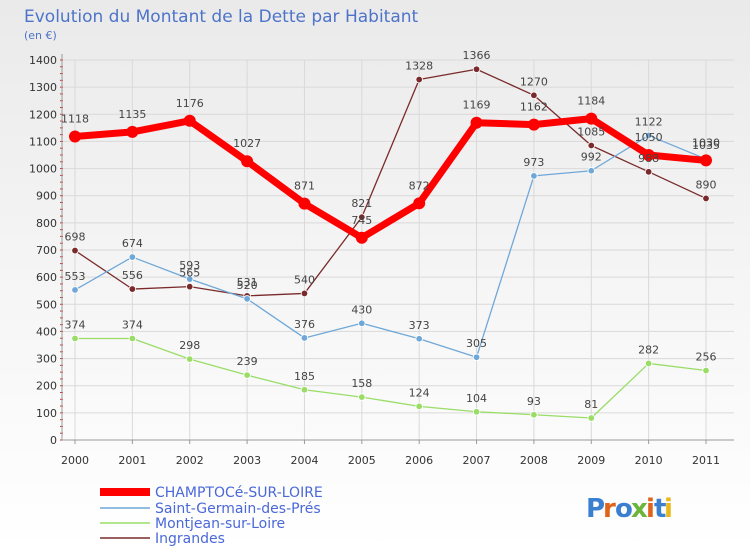 The image size is (750, 554). Describe the element at coordinates (75, 119) in the screenshot. I see `data-label: 1118` at that location.